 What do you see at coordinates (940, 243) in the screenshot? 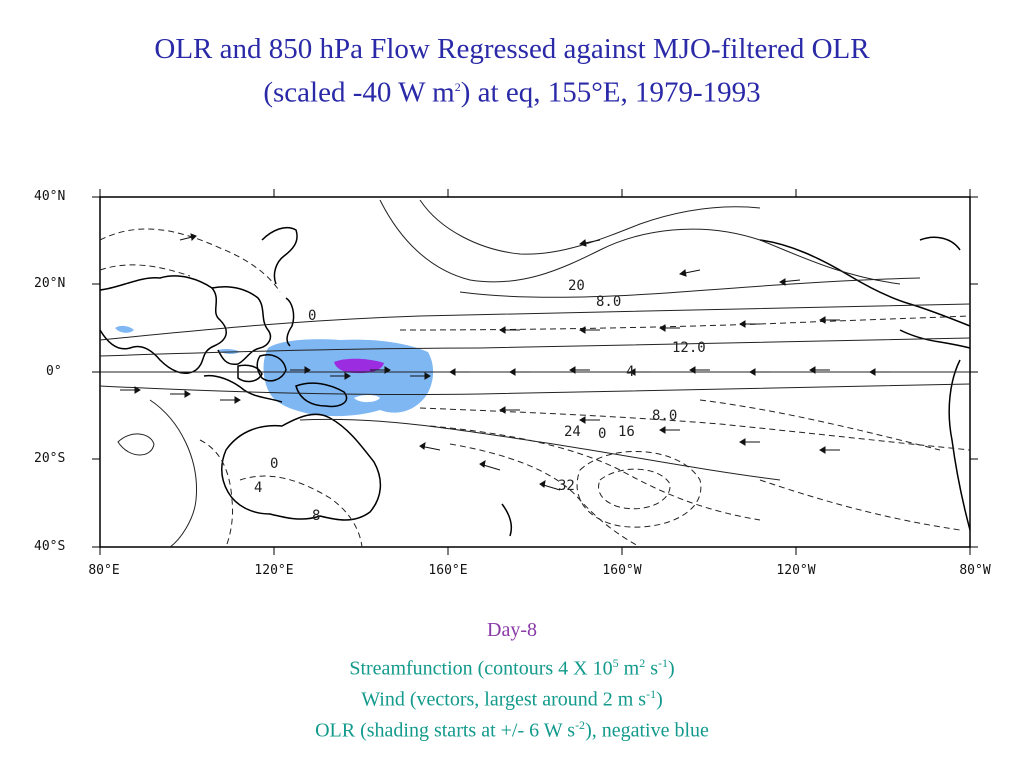
I see `coast-caribbean` at bounding box center [940, 243].